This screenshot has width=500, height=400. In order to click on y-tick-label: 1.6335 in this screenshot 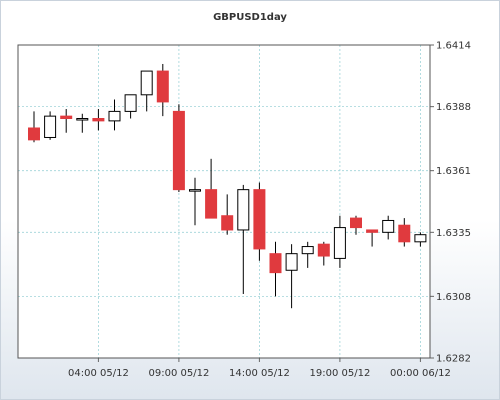, I will do `click(453, 233)`.